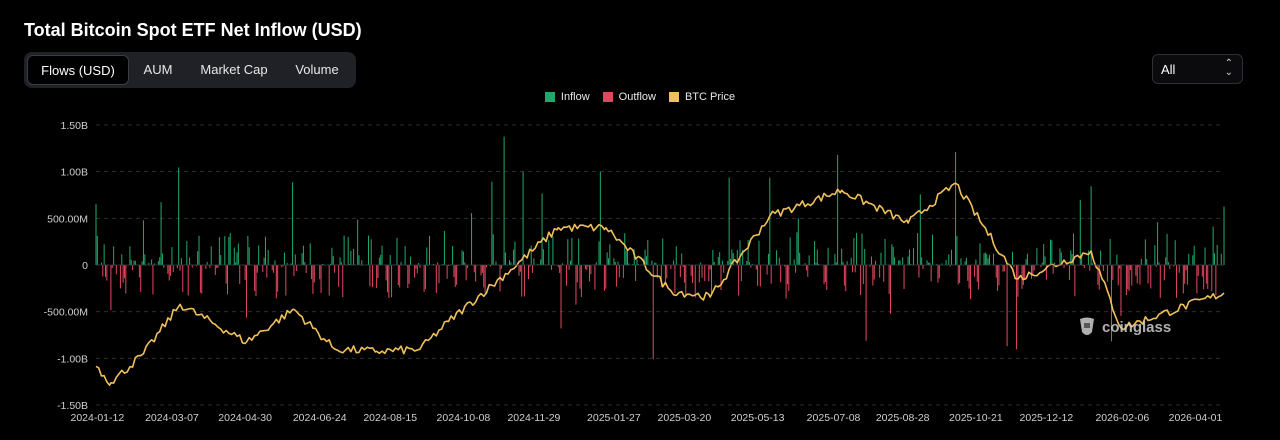 The height and width of the screenshot is (440, 1280). I want to click on x-tick-label: 2024-04-30, so click(245, 418).